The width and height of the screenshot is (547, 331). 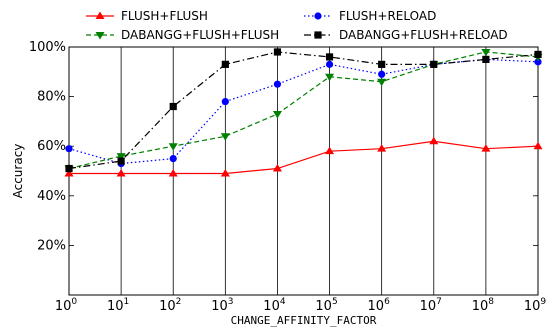 I want to click on x-axis-label: CHANGE_AFFINITY_FACTOR, so click(x=304, y=320).